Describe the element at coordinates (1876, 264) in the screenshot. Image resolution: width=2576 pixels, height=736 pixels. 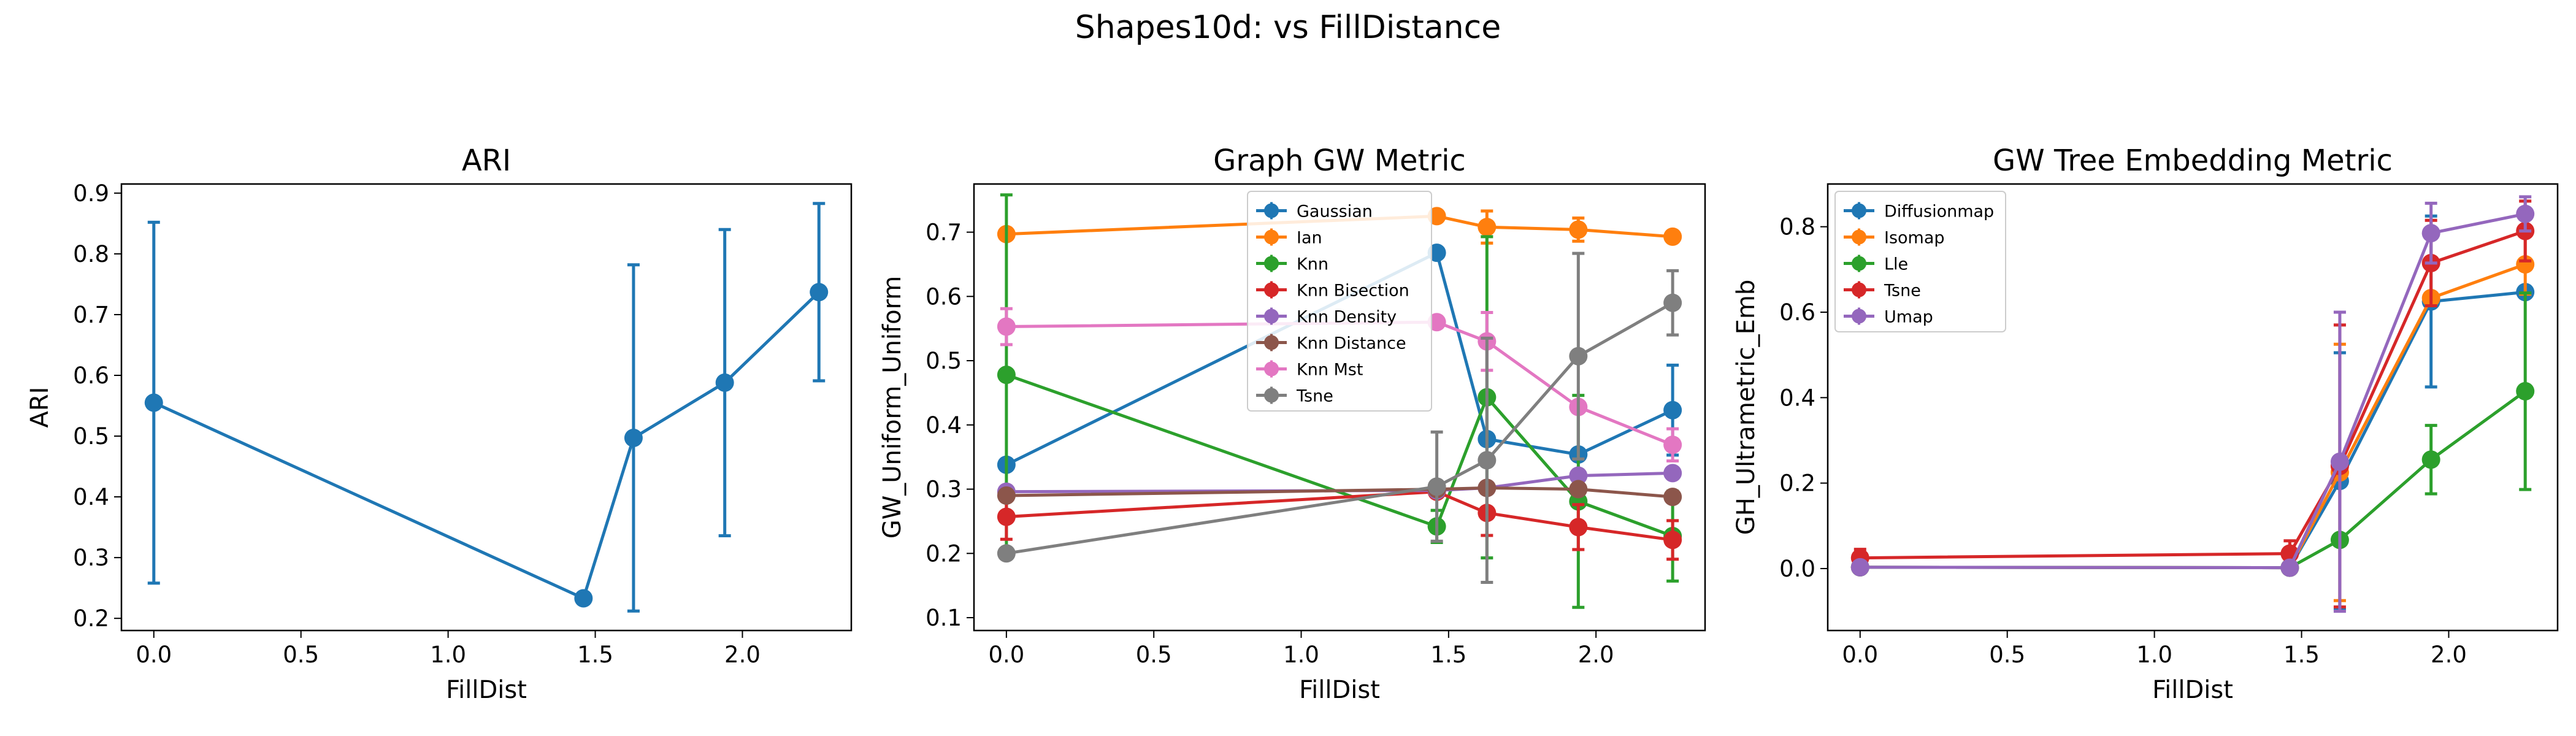
I see `legend-entry: Lle` at that location.